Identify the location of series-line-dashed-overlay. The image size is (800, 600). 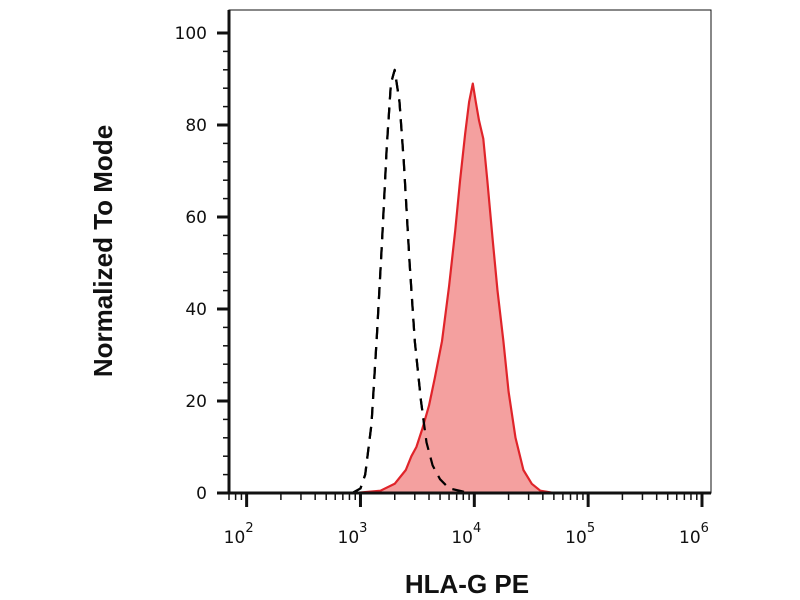
(413, 282).